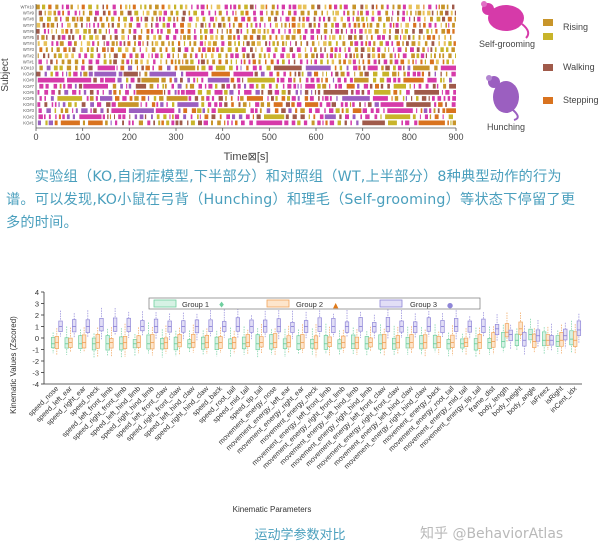 The width and height of the screenshot is (600, 556). I want to click on hunching-label: Hunching, so click(506, 127).